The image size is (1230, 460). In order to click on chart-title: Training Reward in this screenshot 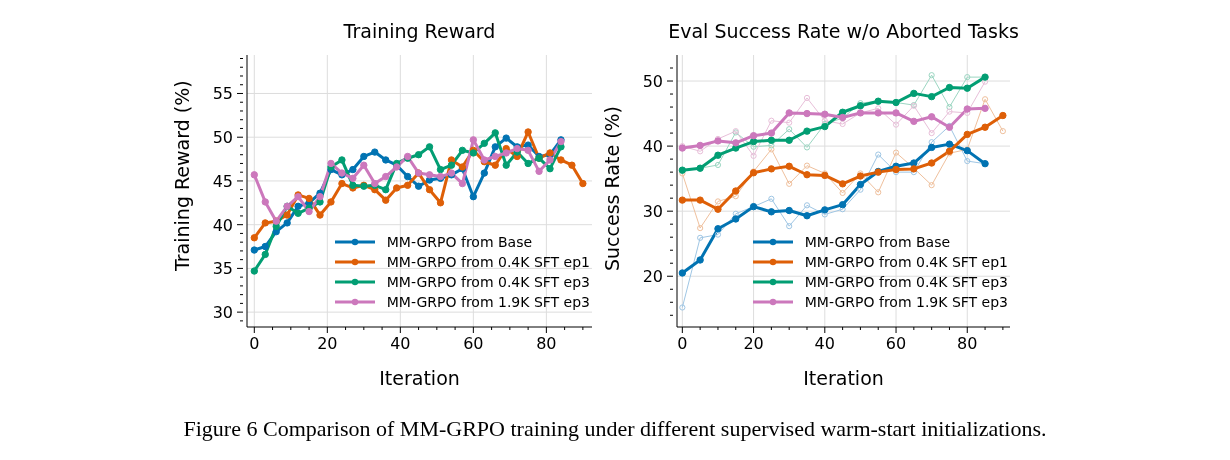, I will do `click(419, 31)`.